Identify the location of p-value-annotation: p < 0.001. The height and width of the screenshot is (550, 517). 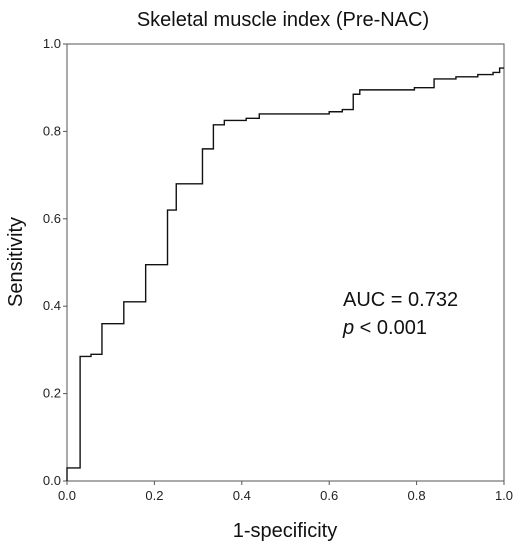
(384, 328).